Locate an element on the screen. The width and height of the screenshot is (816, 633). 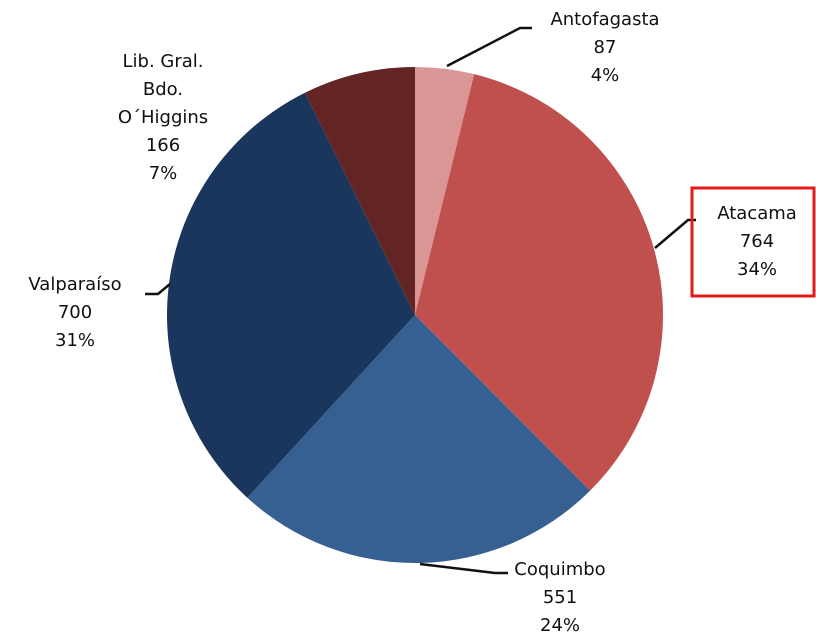
category-name: Lib. Gral. Bdo. O´Higgins is located at coordinates (163, 89).